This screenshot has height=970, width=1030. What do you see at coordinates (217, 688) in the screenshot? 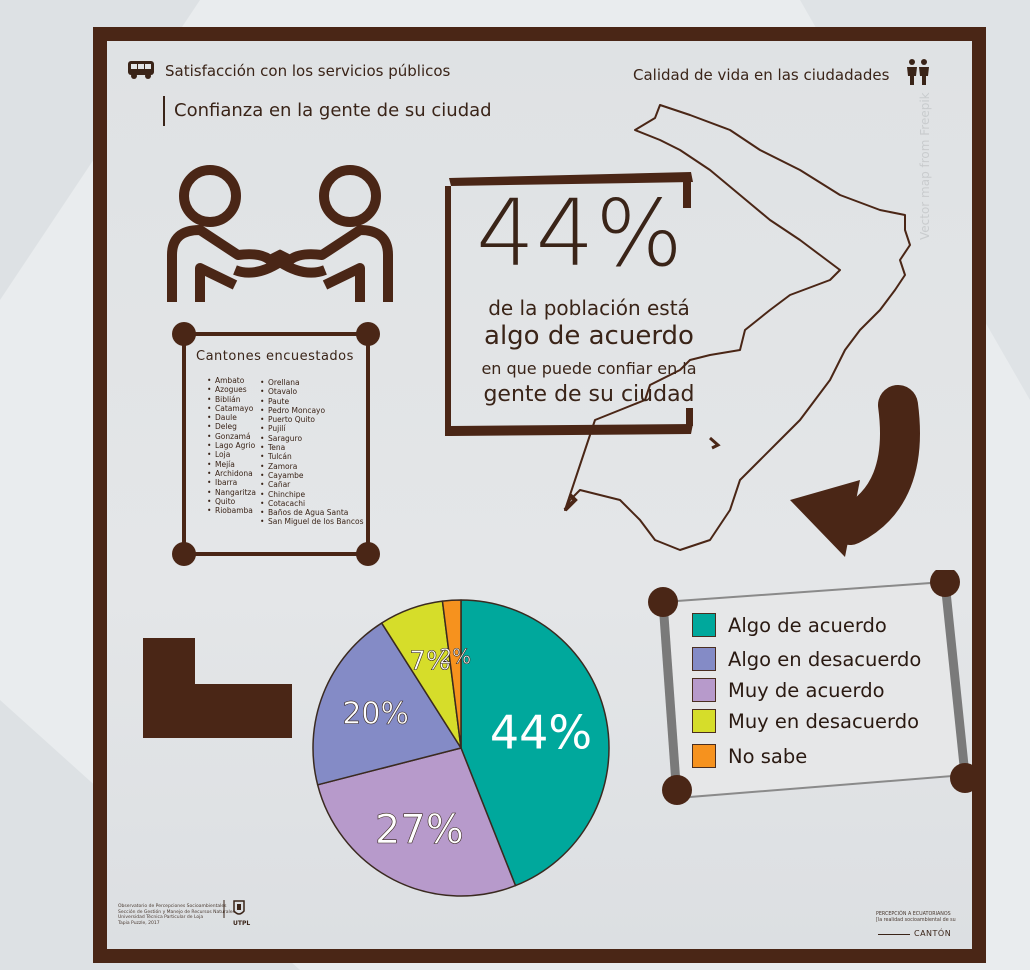
I see `decorative-block` at bounding box center [217, 688].